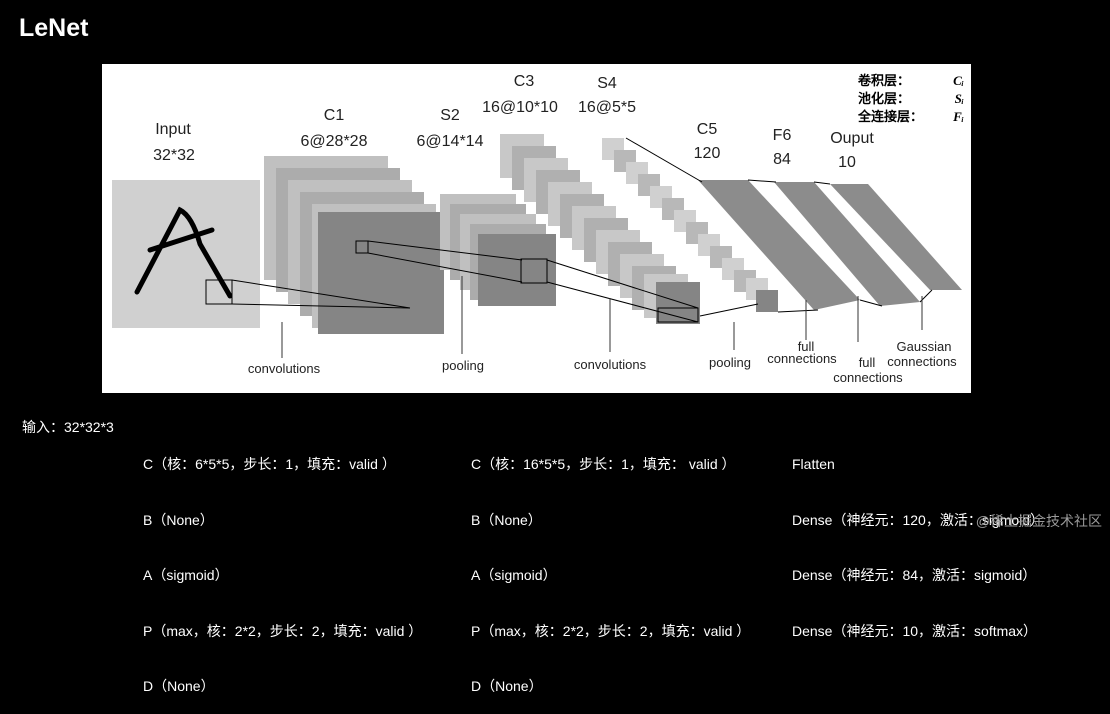 This screenshot has height=714, width=1110. I want to click on stage-label-s2: S2, so click(450, 115).